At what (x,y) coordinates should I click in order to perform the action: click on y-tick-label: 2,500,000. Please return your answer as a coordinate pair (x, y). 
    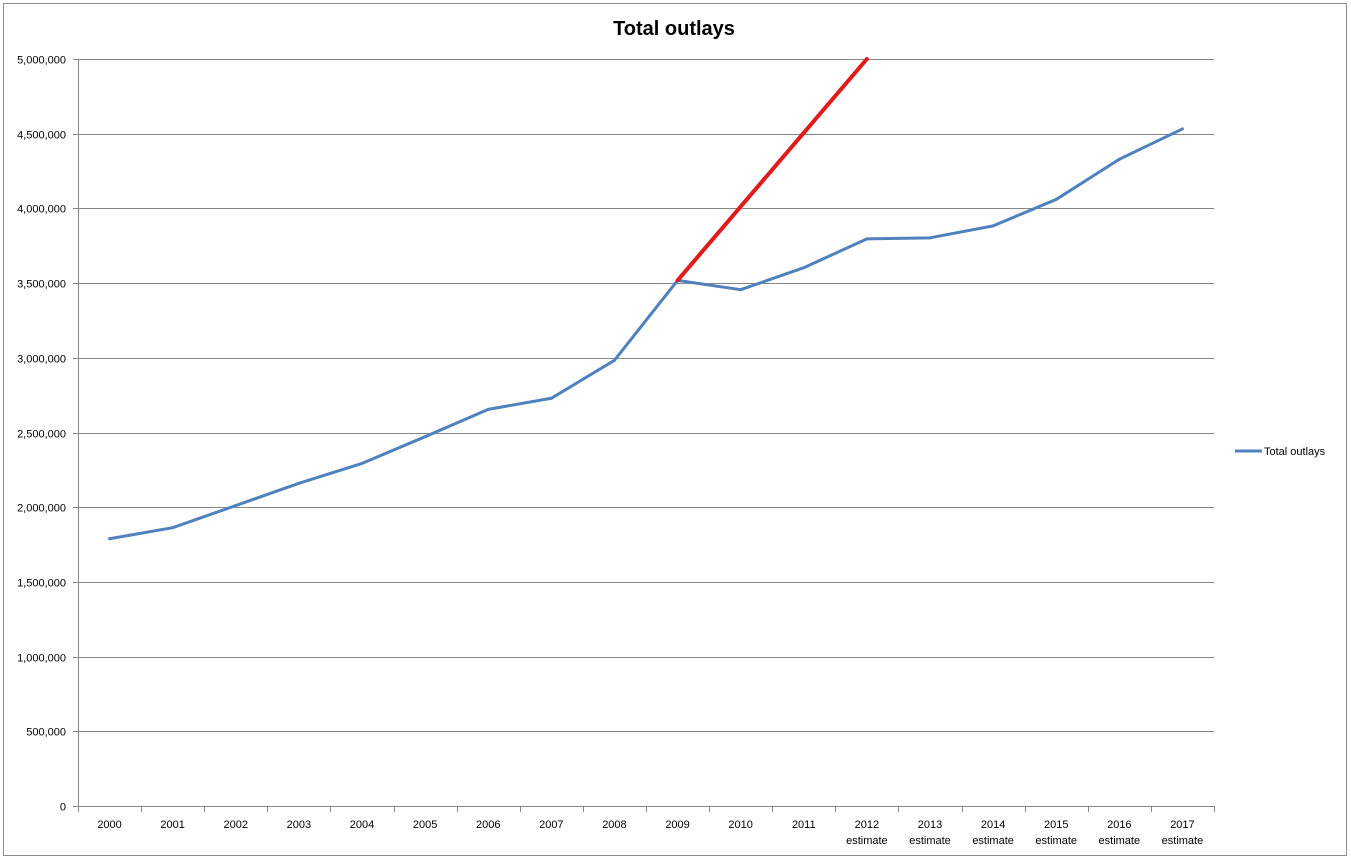
    Looking at the image, I should click on (41, 435).